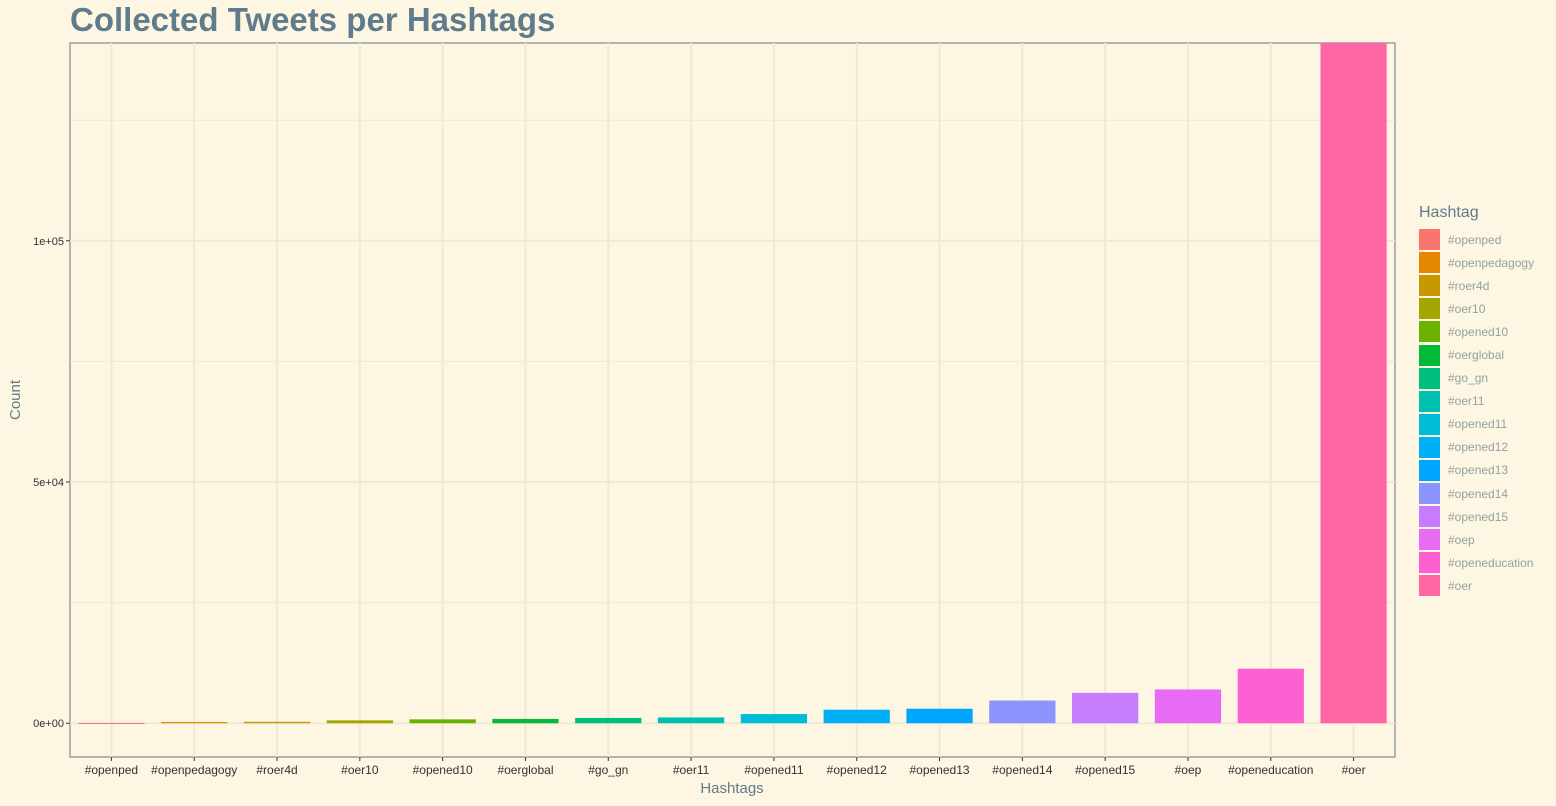  What do you see at coordinates (1449, 212) in the screenshot?
I see `legend-title: Hashtag` at bounding box center [1449, 212].